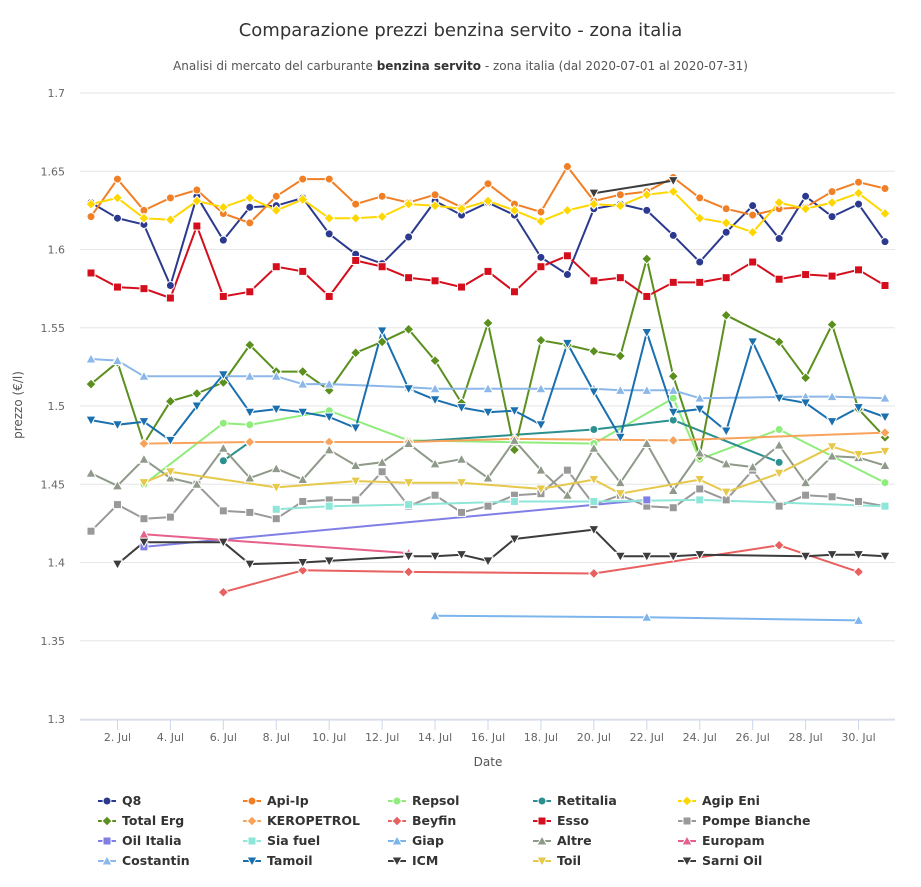 The width and height of the screenshot is (921, 887). I want to click on series-line-repsol, so click(514, 441).